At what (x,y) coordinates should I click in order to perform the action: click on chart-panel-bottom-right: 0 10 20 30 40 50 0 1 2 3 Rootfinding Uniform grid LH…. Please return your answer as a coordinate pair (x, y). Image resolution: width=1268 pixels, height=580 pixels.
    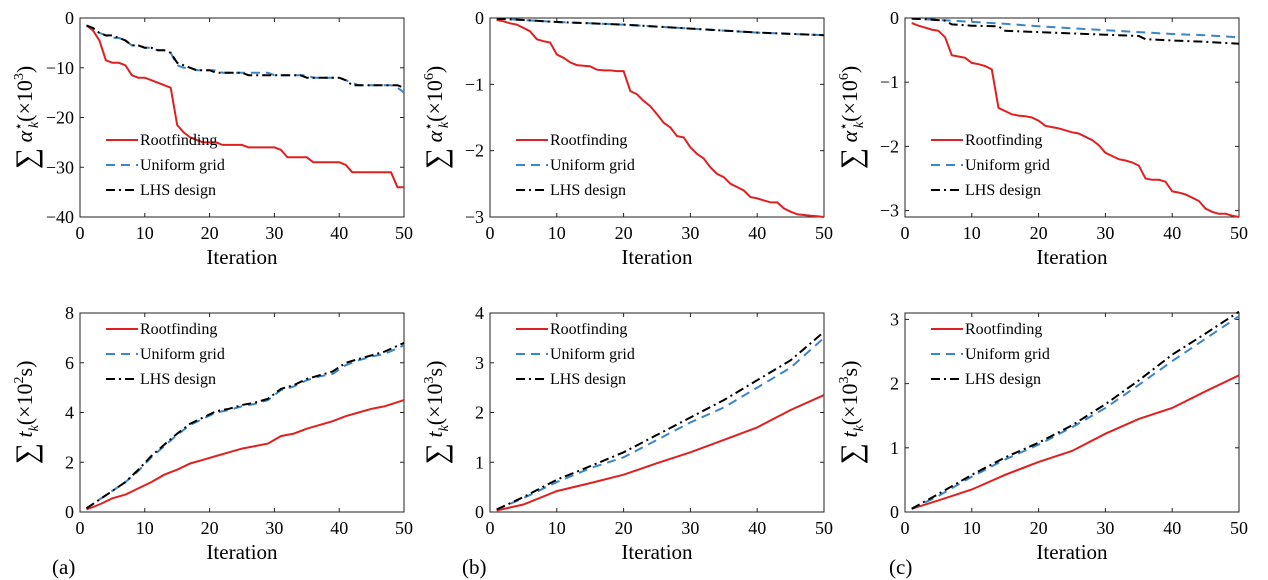
    Looking at the image, I should click on (1041, 436).